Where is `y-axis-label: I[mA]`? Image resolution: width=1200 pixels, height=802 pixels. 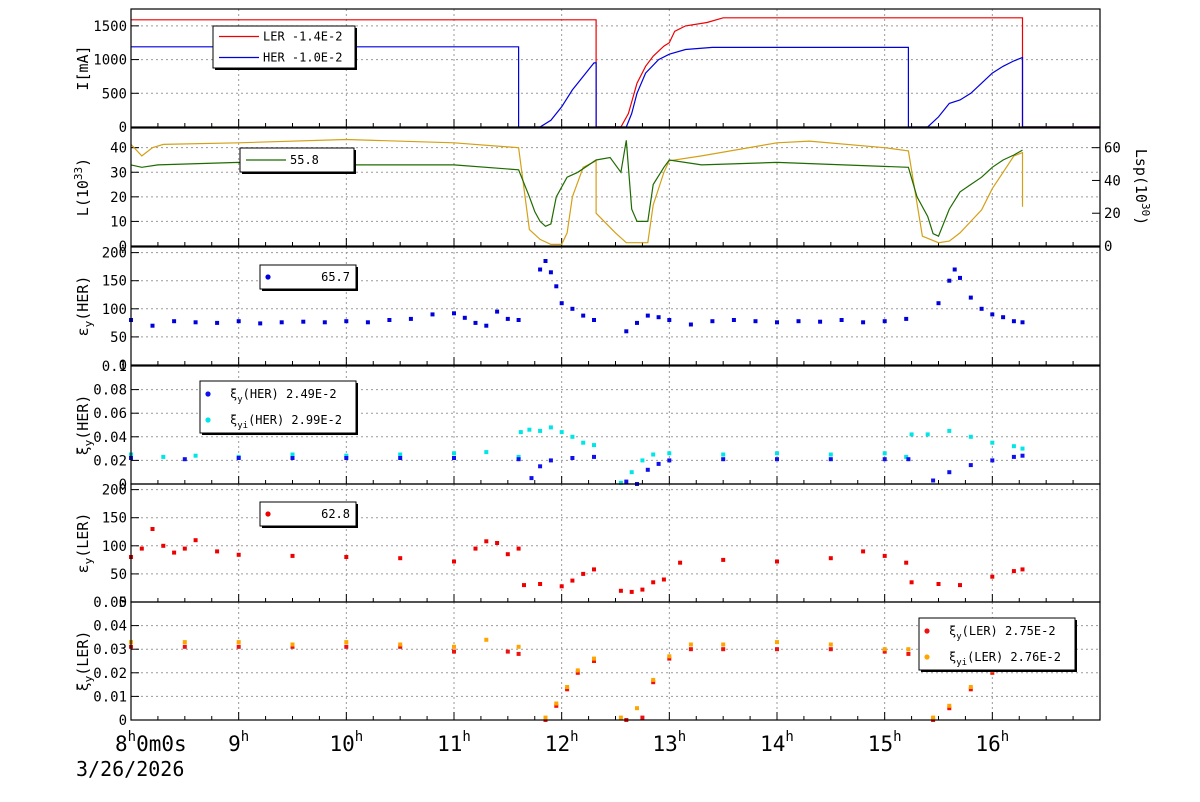
y-axis-label: I[mA] is located at coordinates (83, 67).